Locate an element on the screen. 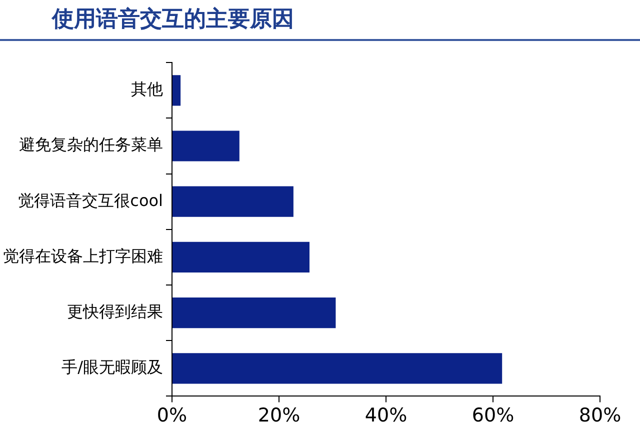 The width and height of the screenshot is (640, 435). y-tick-label: 其他 is located at coordinates (147, 89).